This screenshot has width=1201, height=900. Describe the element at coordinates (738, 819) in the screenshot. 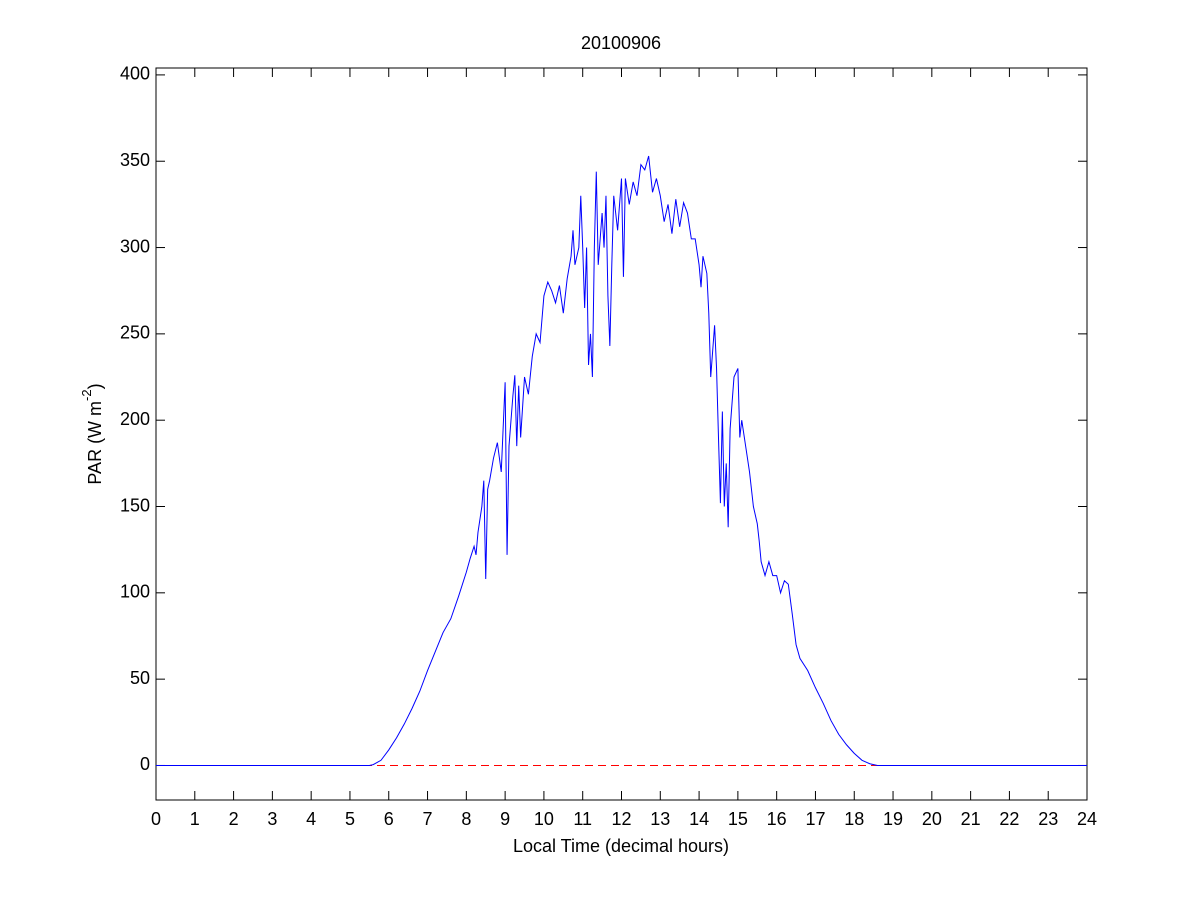

I see `x-tick-label: 15` at that location.